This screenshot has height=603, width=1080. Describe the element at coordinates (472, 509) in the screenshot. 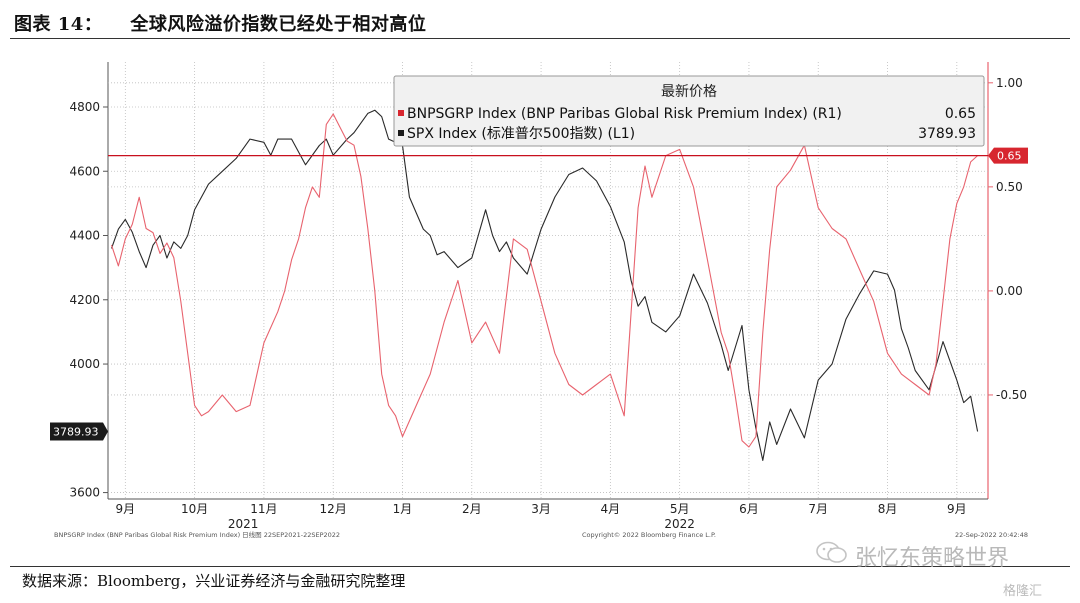

I see `x-tick-label: 2月` at that location.